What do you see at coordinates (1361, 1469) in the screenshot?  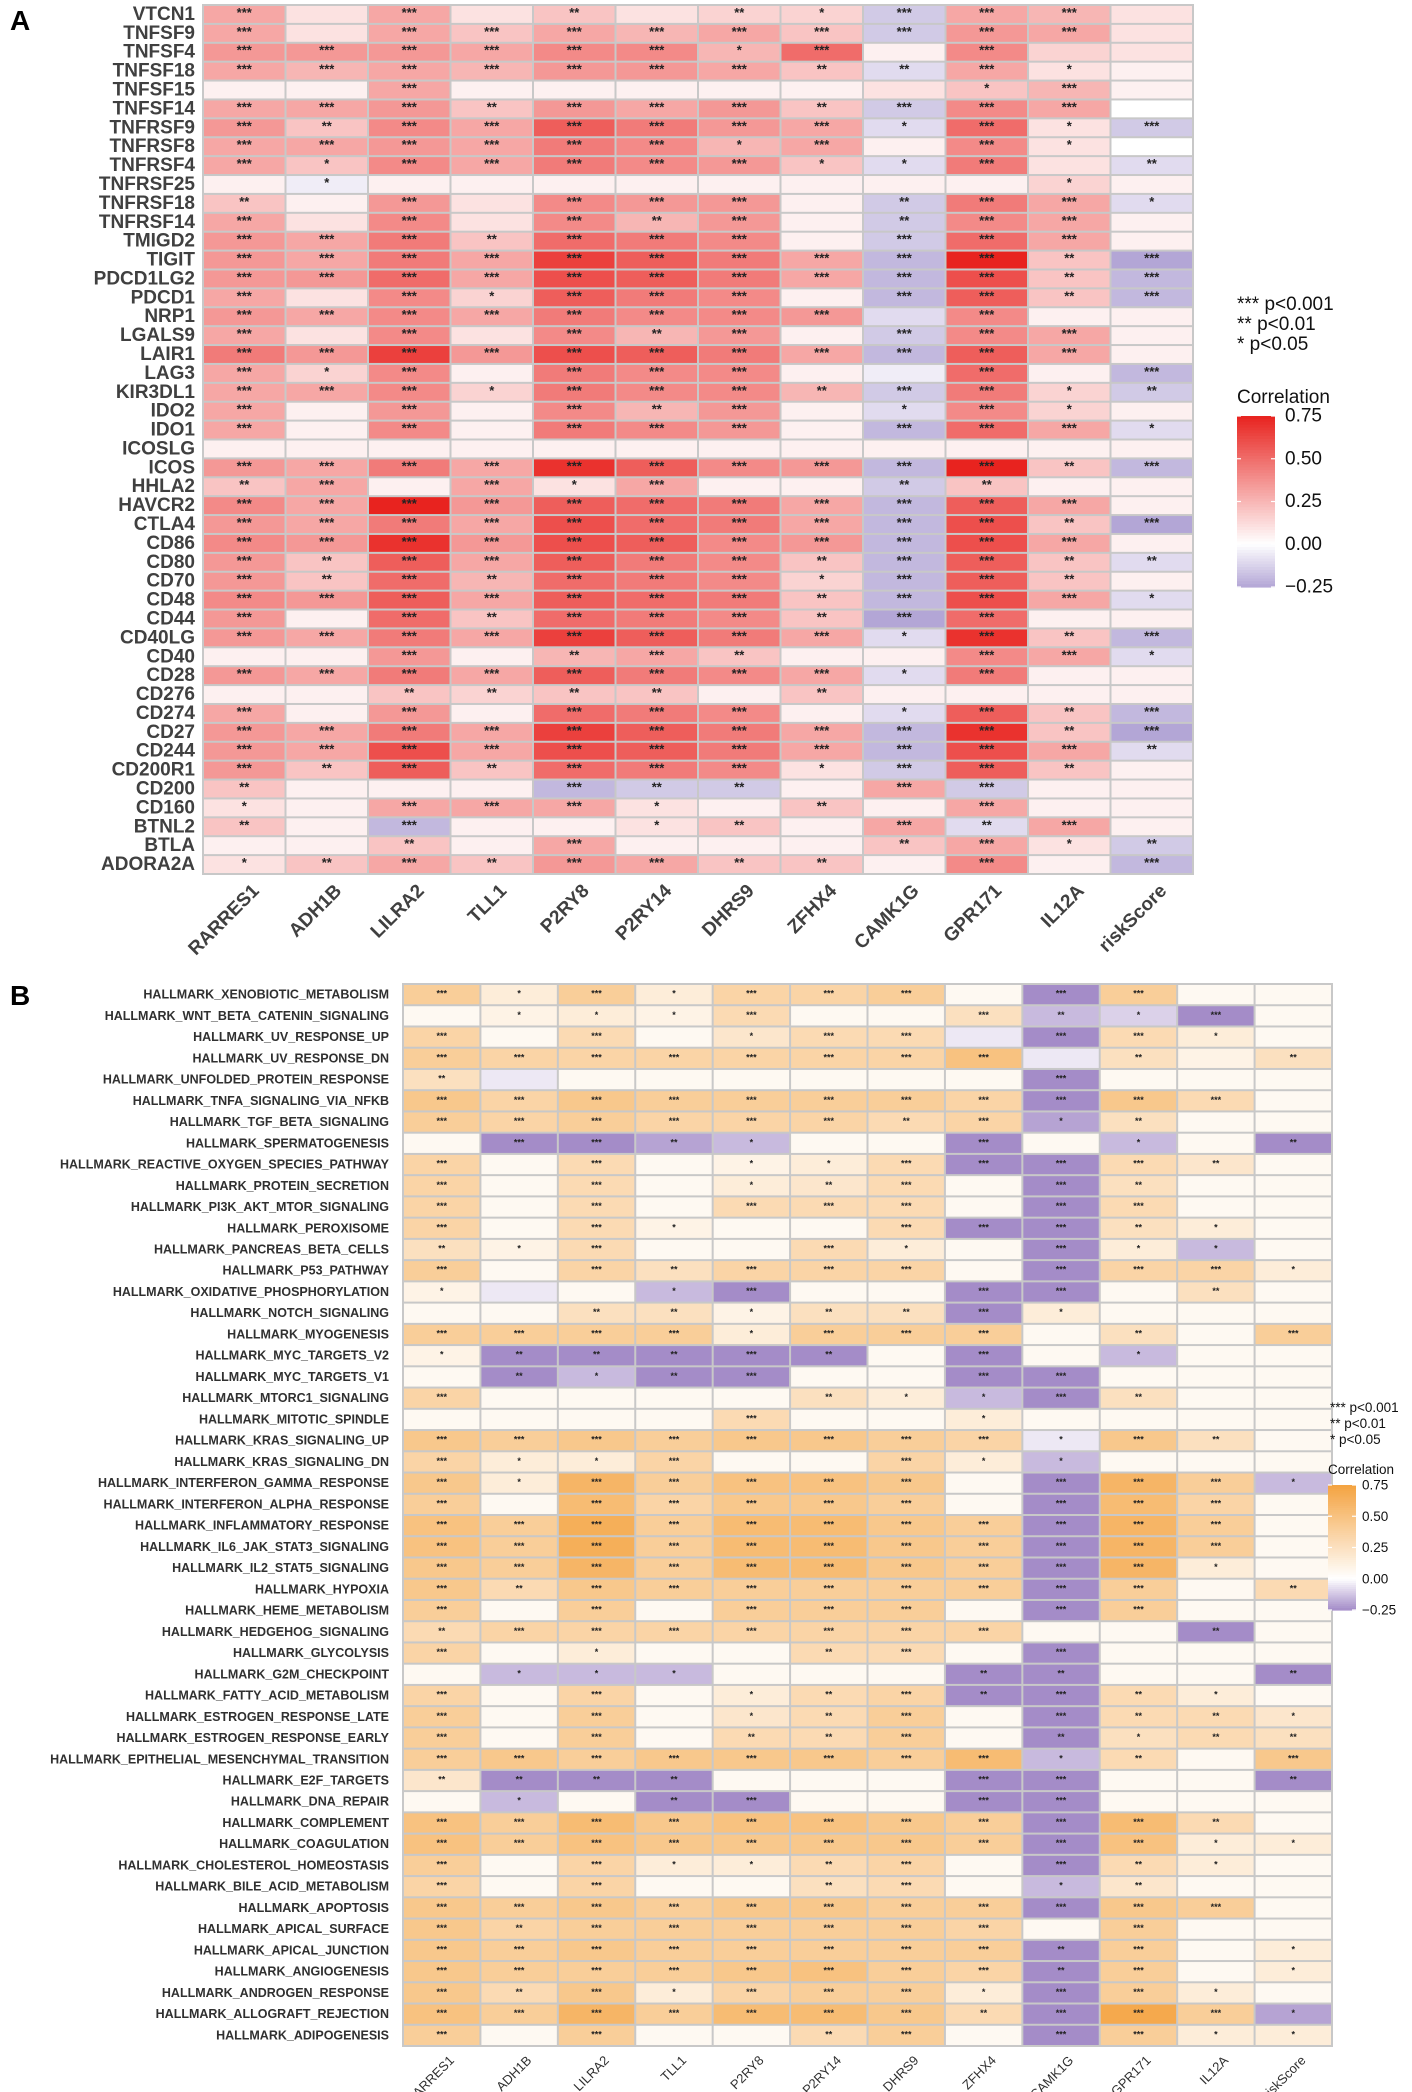 I see `legend-title: Correlation` at bounding box center [1361, 1469].